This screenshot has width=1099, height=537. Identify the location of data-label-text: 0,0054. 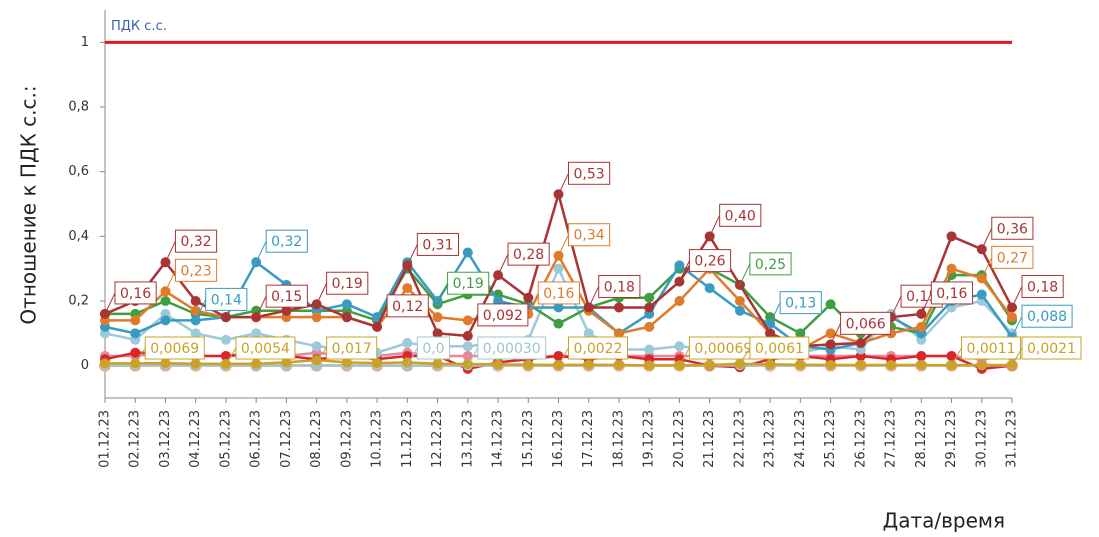
(265, 349).